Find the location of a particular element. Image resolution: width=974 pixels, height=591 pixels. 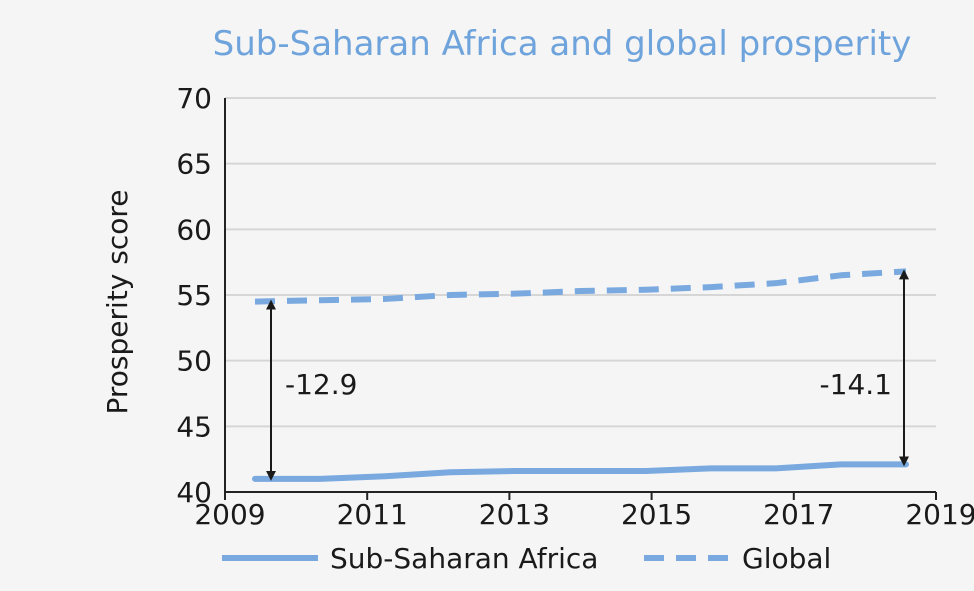

y-tick-label: 45 is located at coordinates (194, 426).